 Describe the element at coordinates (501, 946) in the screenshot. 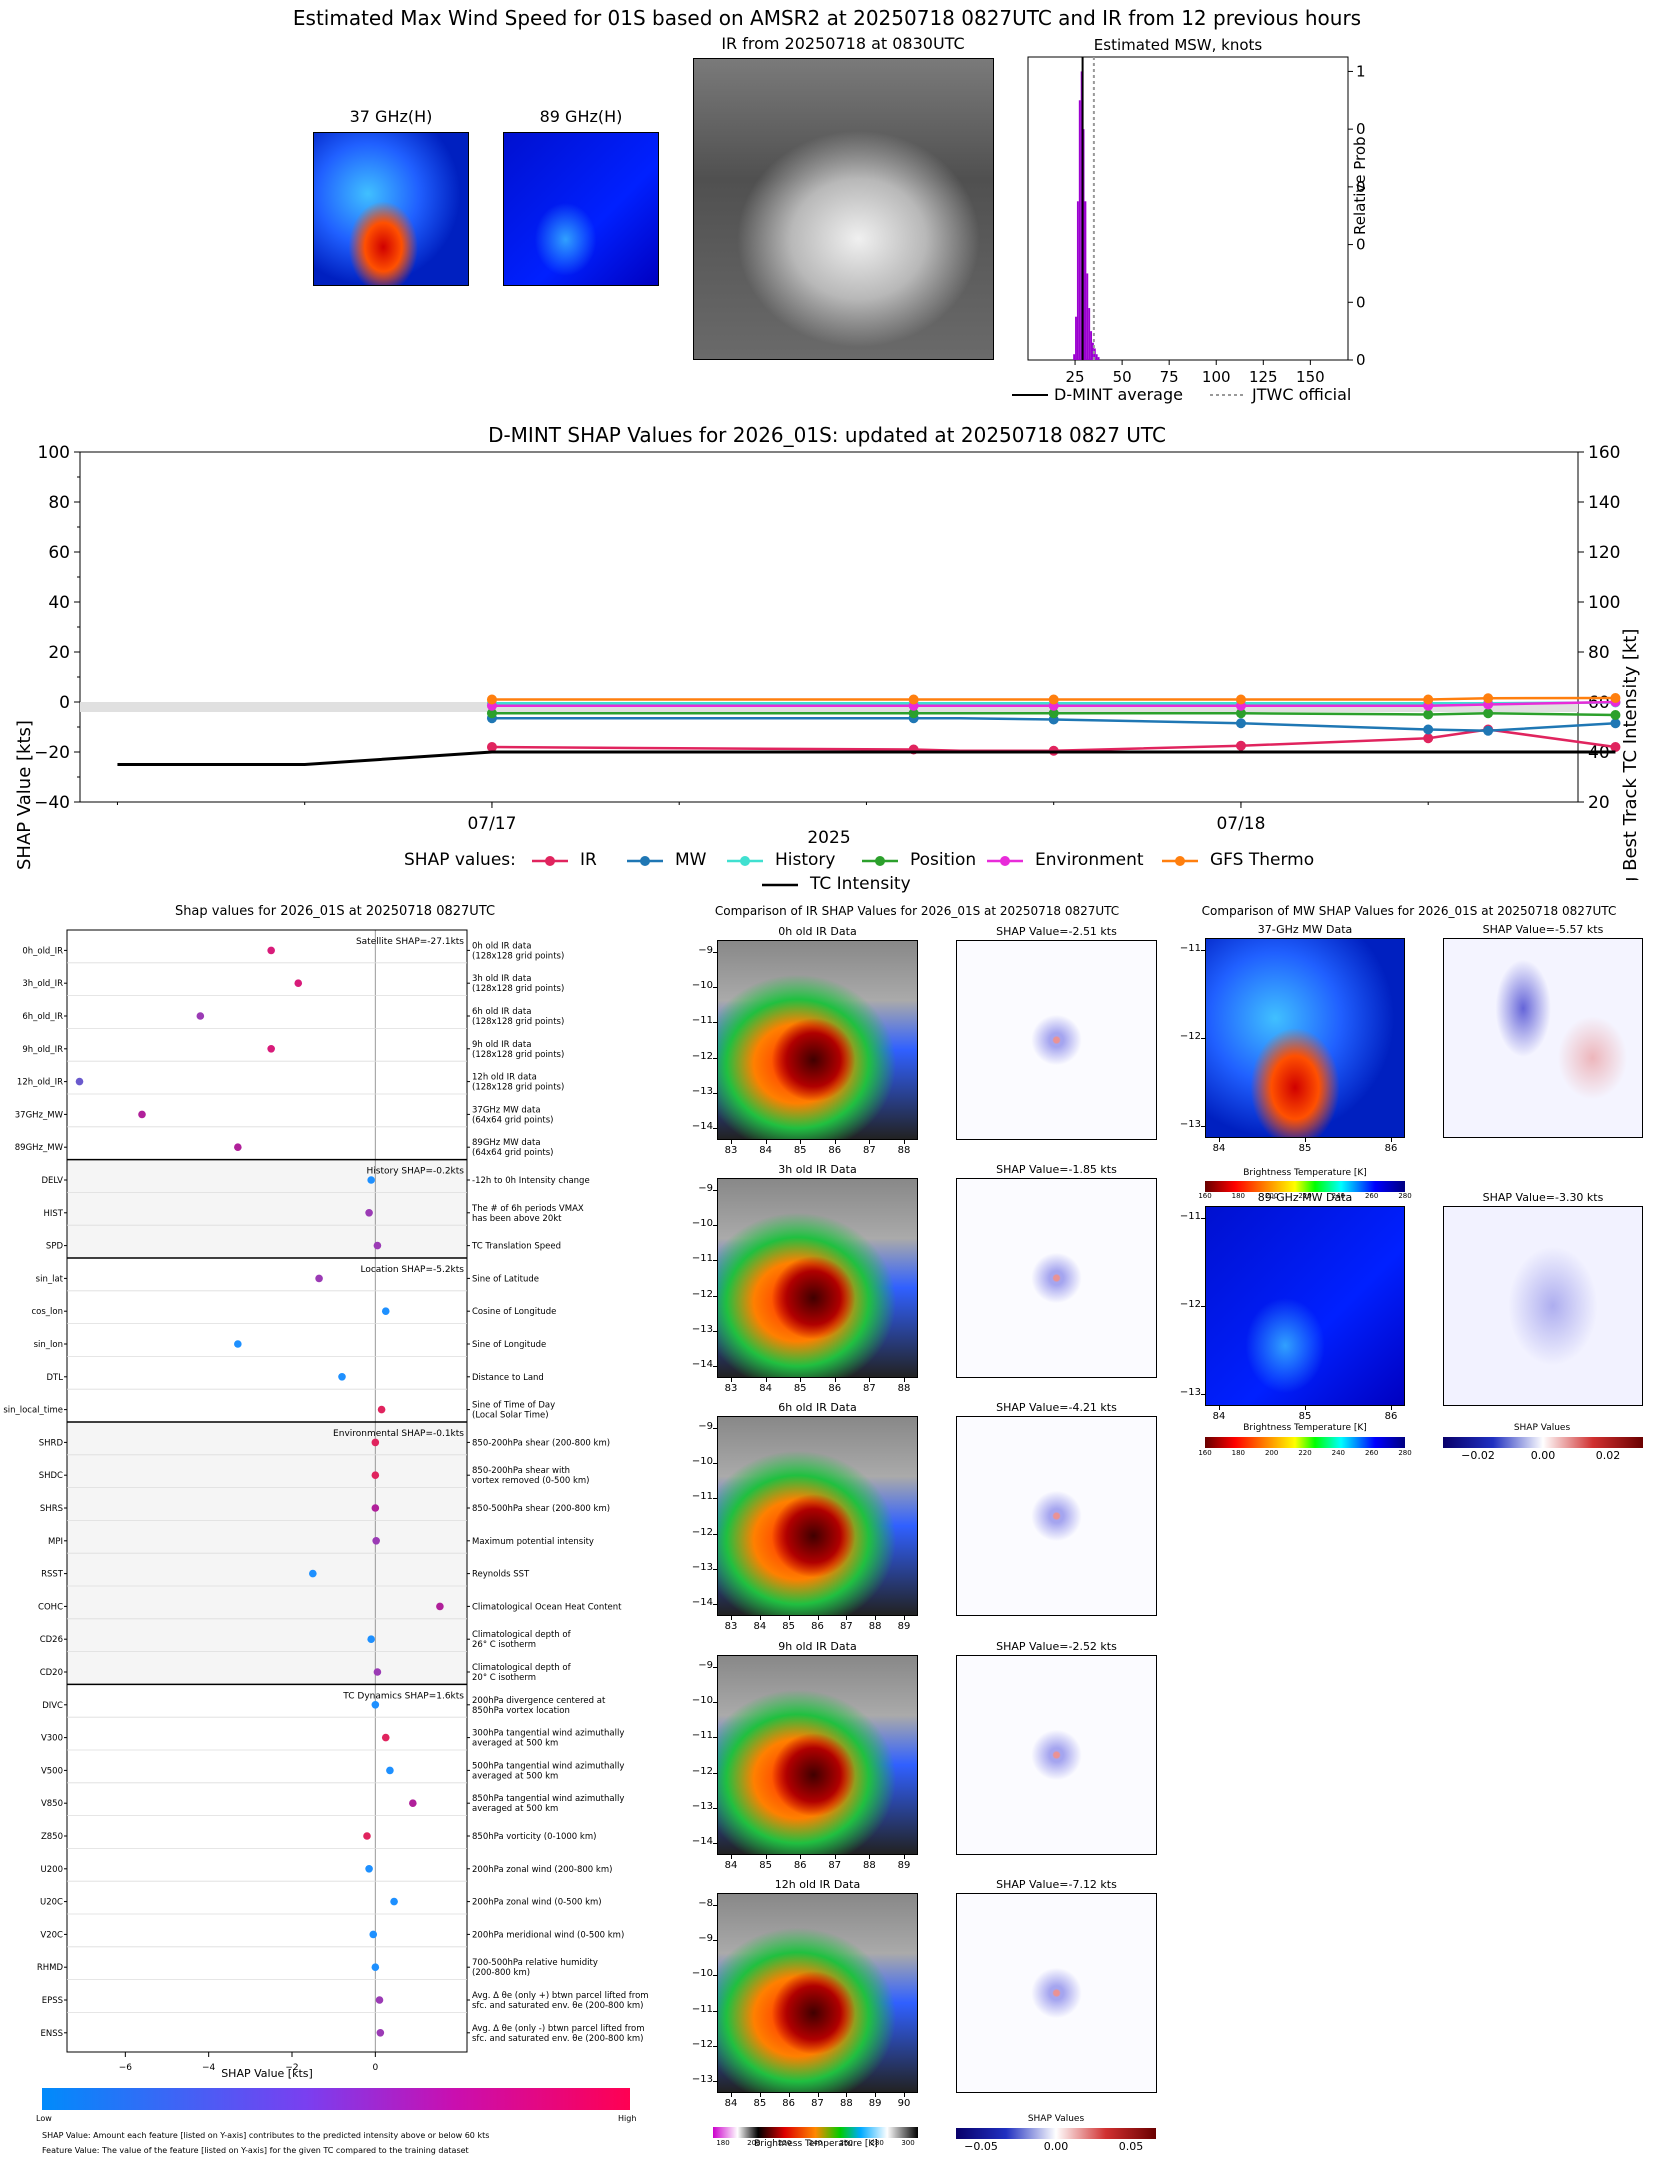

I see `feature-desc: 0h old IR data` at that location.